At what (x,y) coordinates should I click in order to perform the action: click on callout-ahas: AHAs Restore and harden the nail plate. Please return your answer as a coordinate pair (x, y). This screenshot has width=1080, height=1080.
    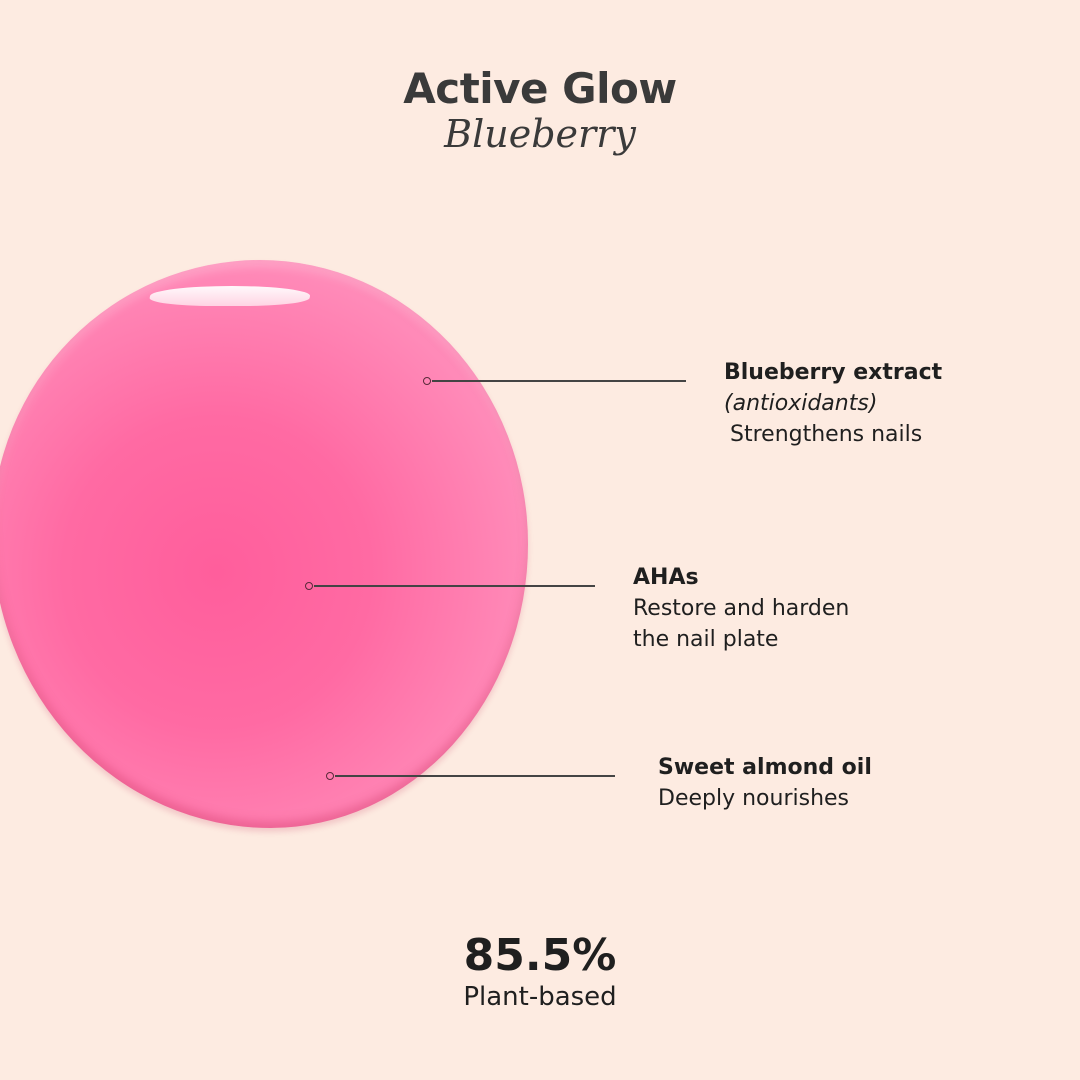
    Looking at the image, I should click on (741, 608).